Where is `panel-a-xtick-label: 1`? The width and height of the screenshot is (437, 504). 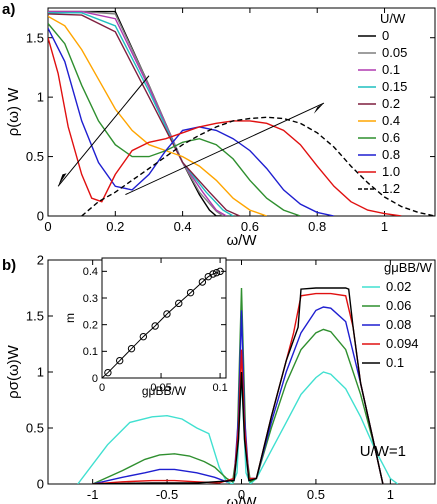
panel-a-xtick-label: 1 is located at coordinates (384, 226).